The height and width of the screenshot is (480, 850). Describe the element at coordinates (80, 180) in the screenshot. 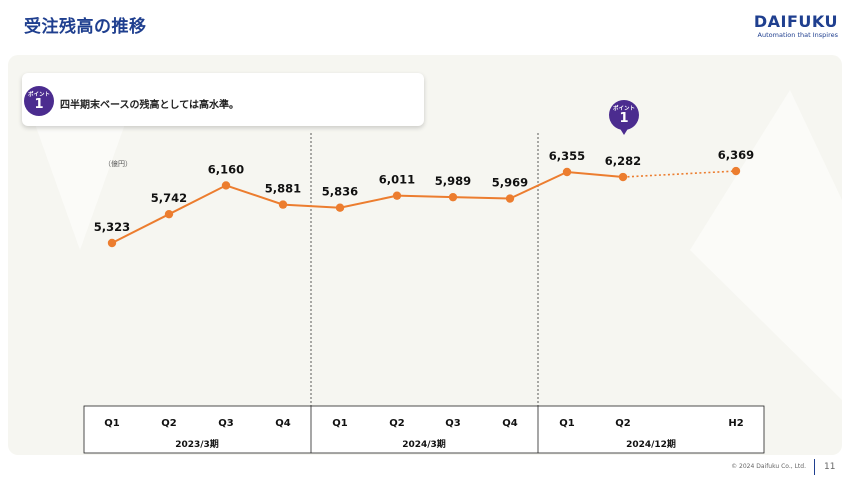

I see `bg-triangle-left` at that location.